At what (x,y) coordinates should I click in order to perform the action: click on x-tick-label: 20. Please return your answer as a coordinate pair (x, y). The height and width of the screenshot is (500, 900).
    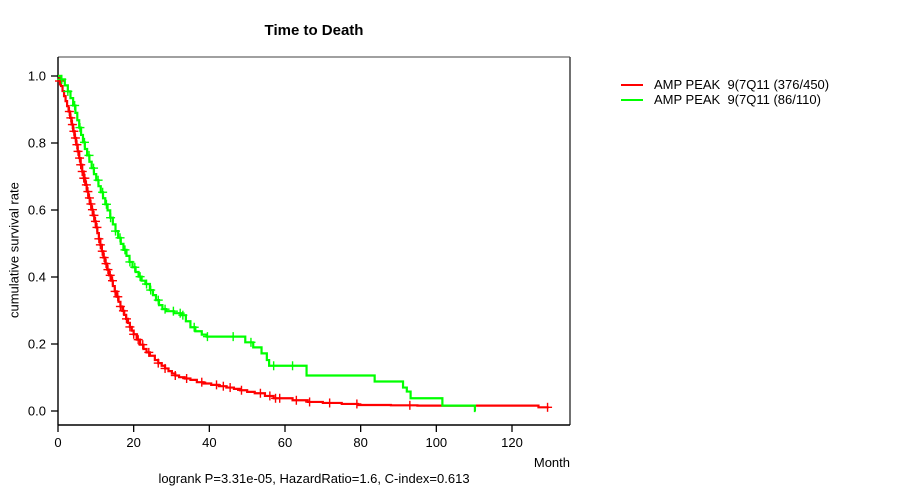
    Looking at the image, I should click on (133, 442).